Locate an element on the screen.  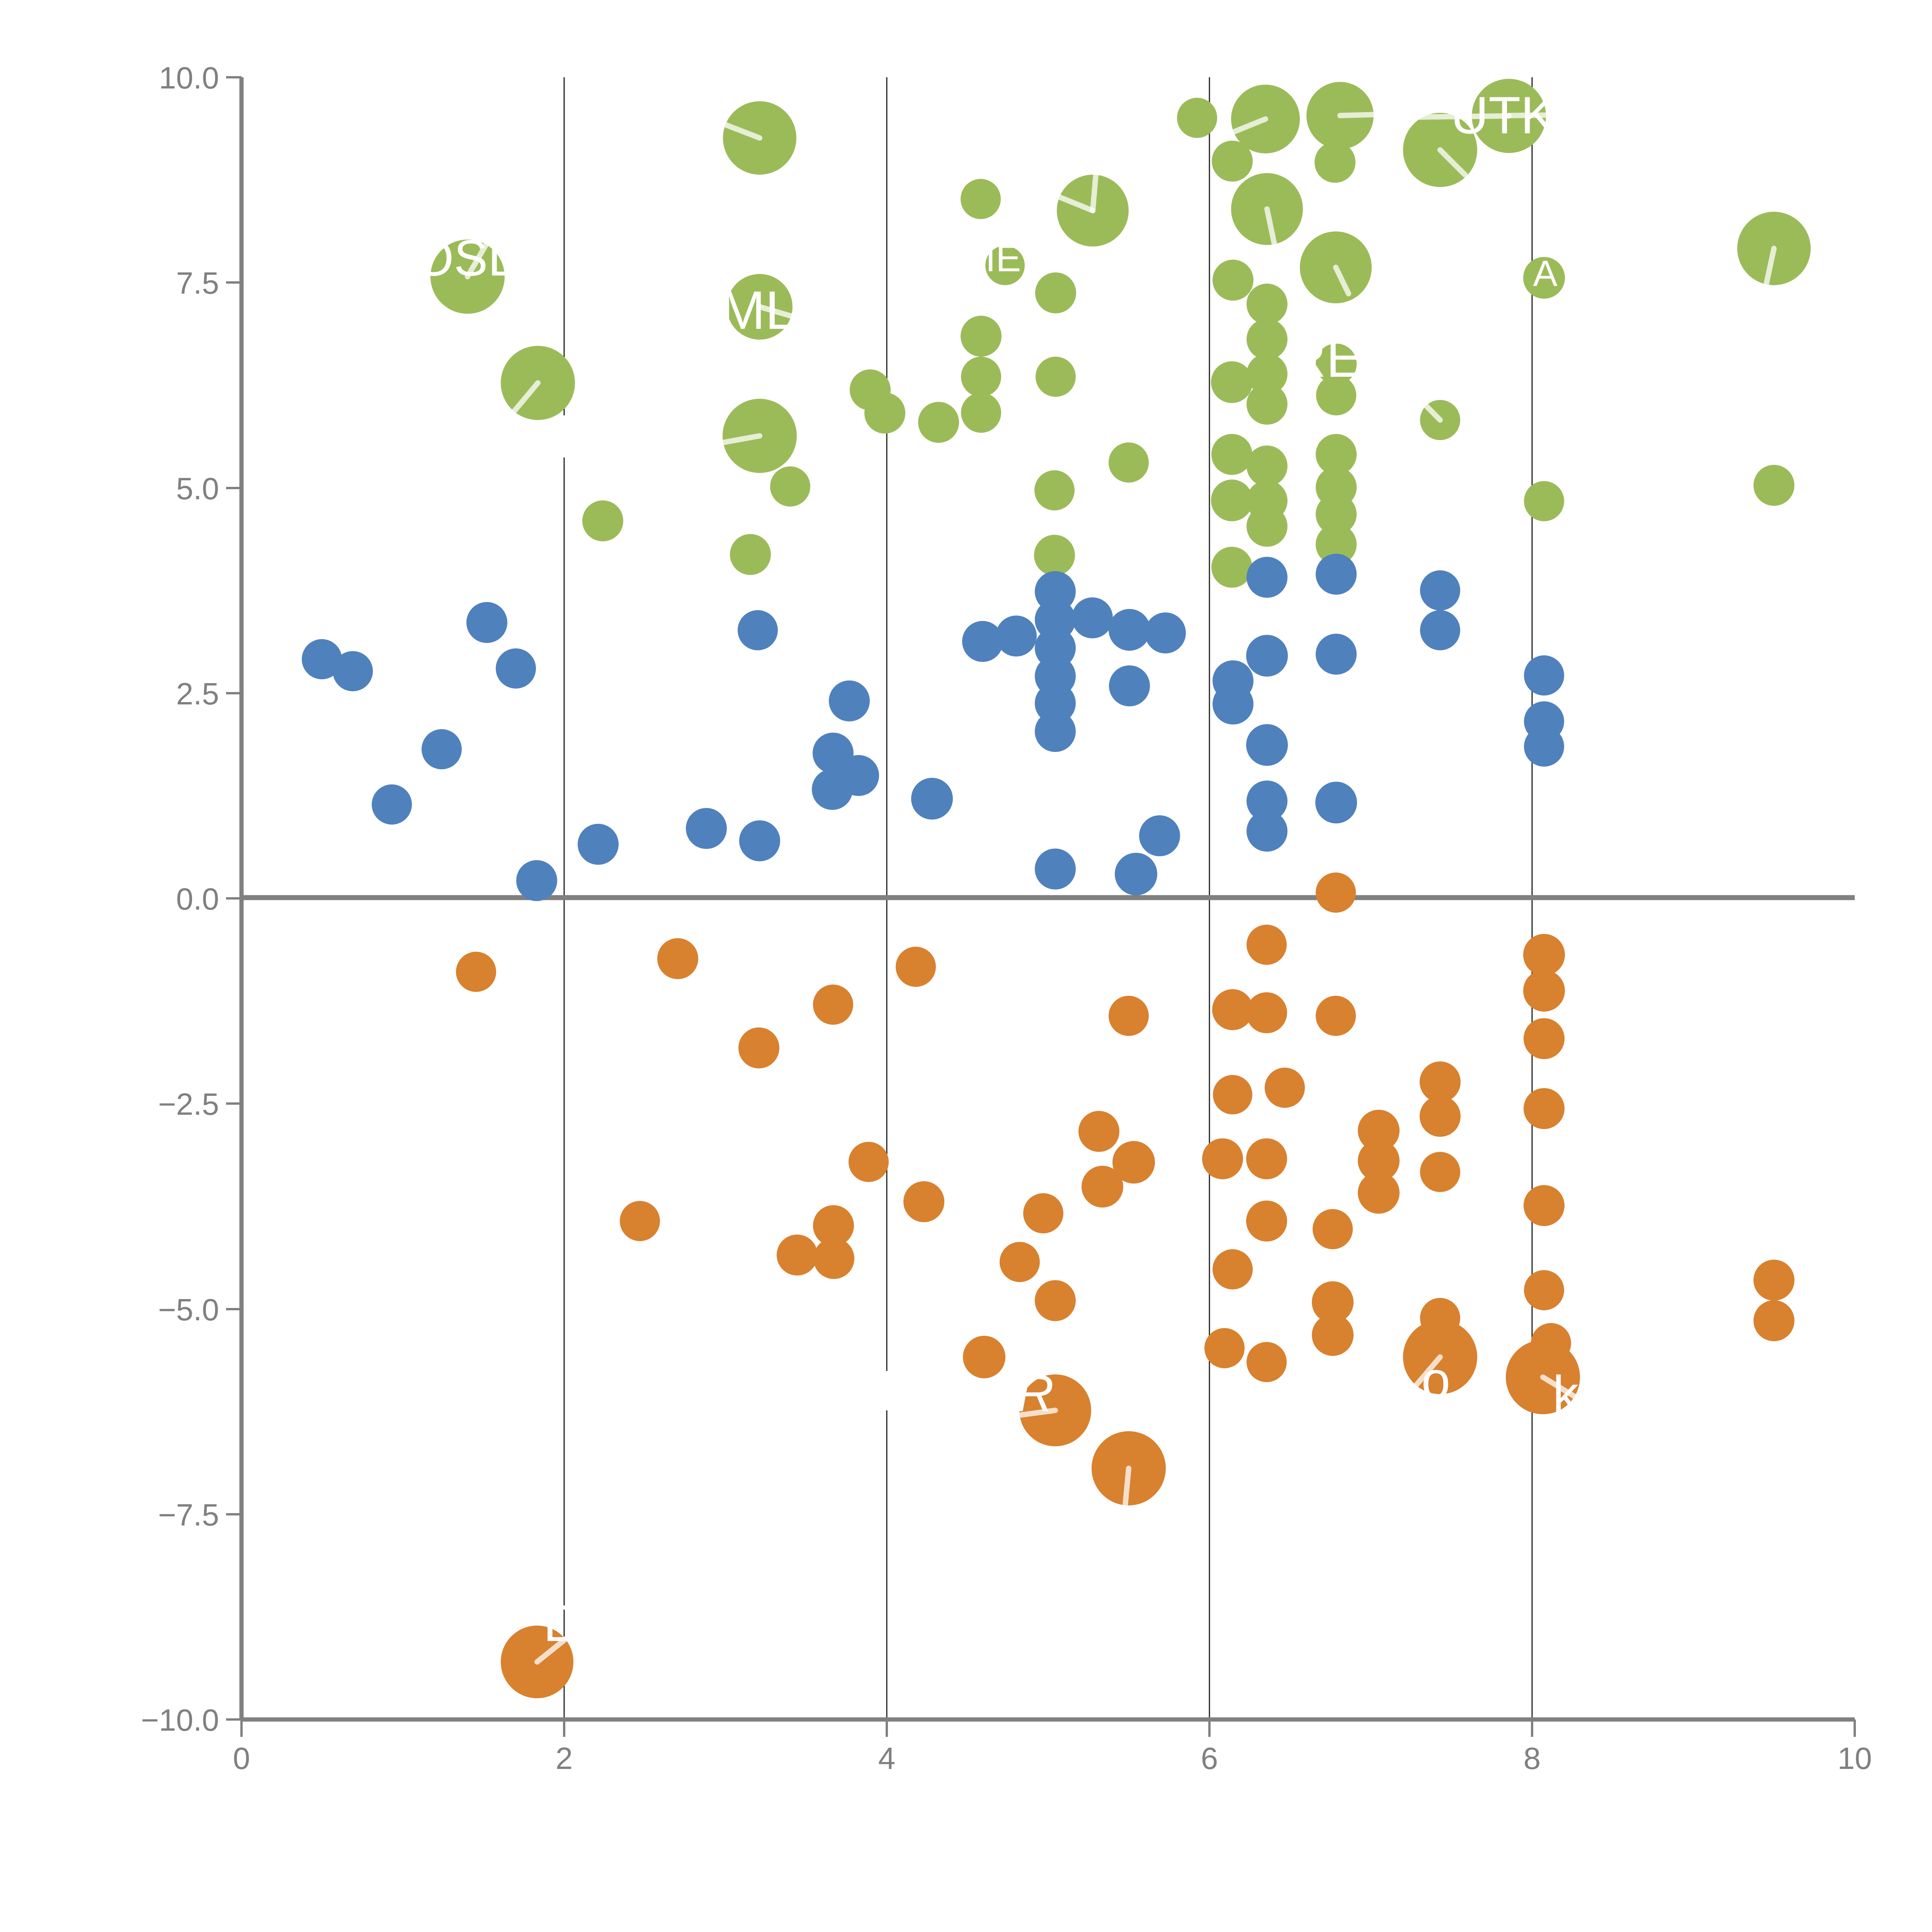
svg-text: 10.0 is located at coordinates (189, 78).